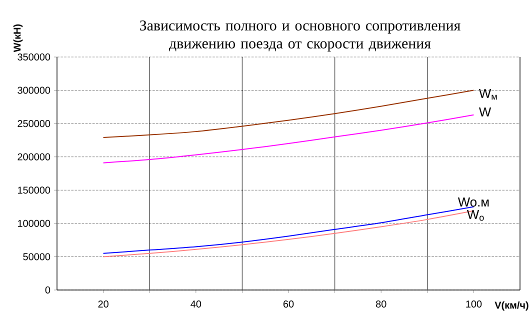 Image resolution: width=530 pixels, height=320 pixels. What do you see at coordinates (34, 190) in the screenshot?
I see `y-tick-label: 150000` at bounding box center [34, 190].